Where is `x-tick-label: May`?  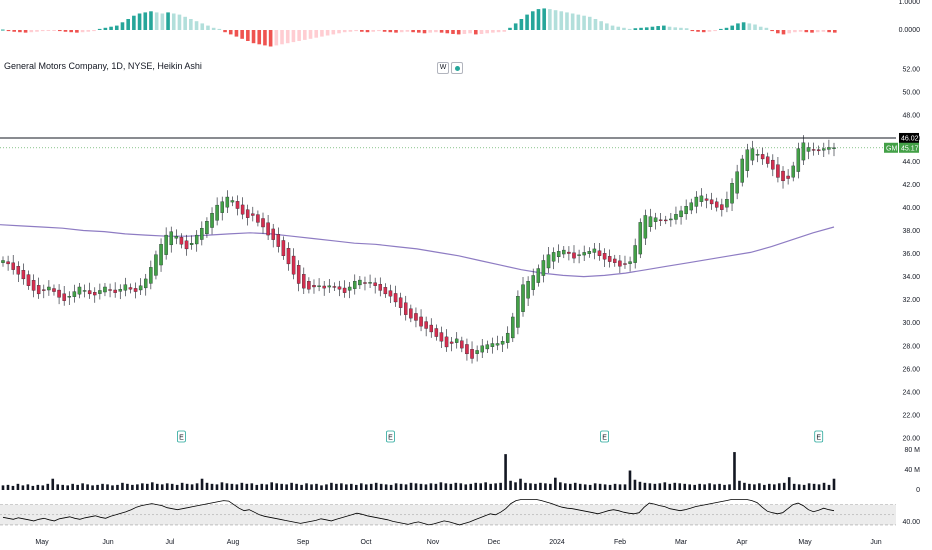 x-tick-label: May is located at coordinates (42, 542).